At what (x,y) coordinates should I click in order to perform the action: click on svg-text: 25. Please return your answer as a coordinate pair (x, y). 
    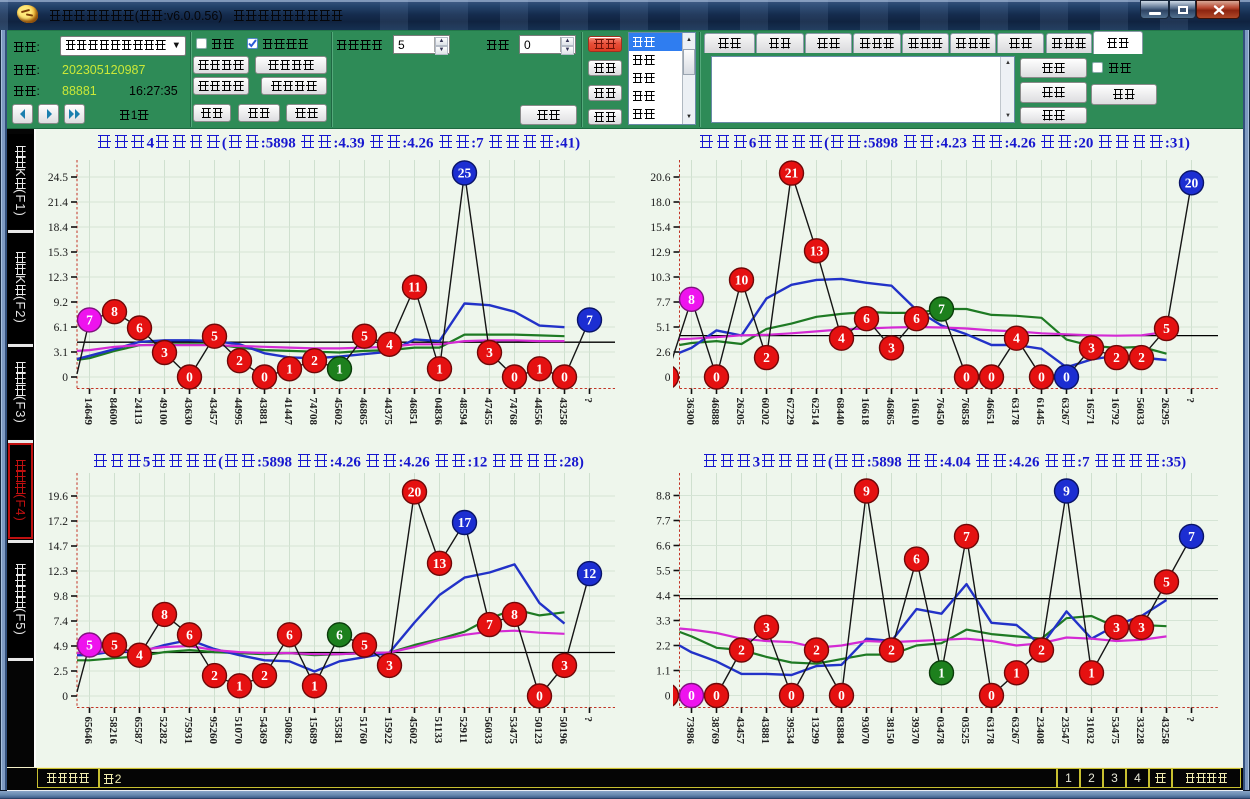
    Looking at the image, I should click on (465, 172).